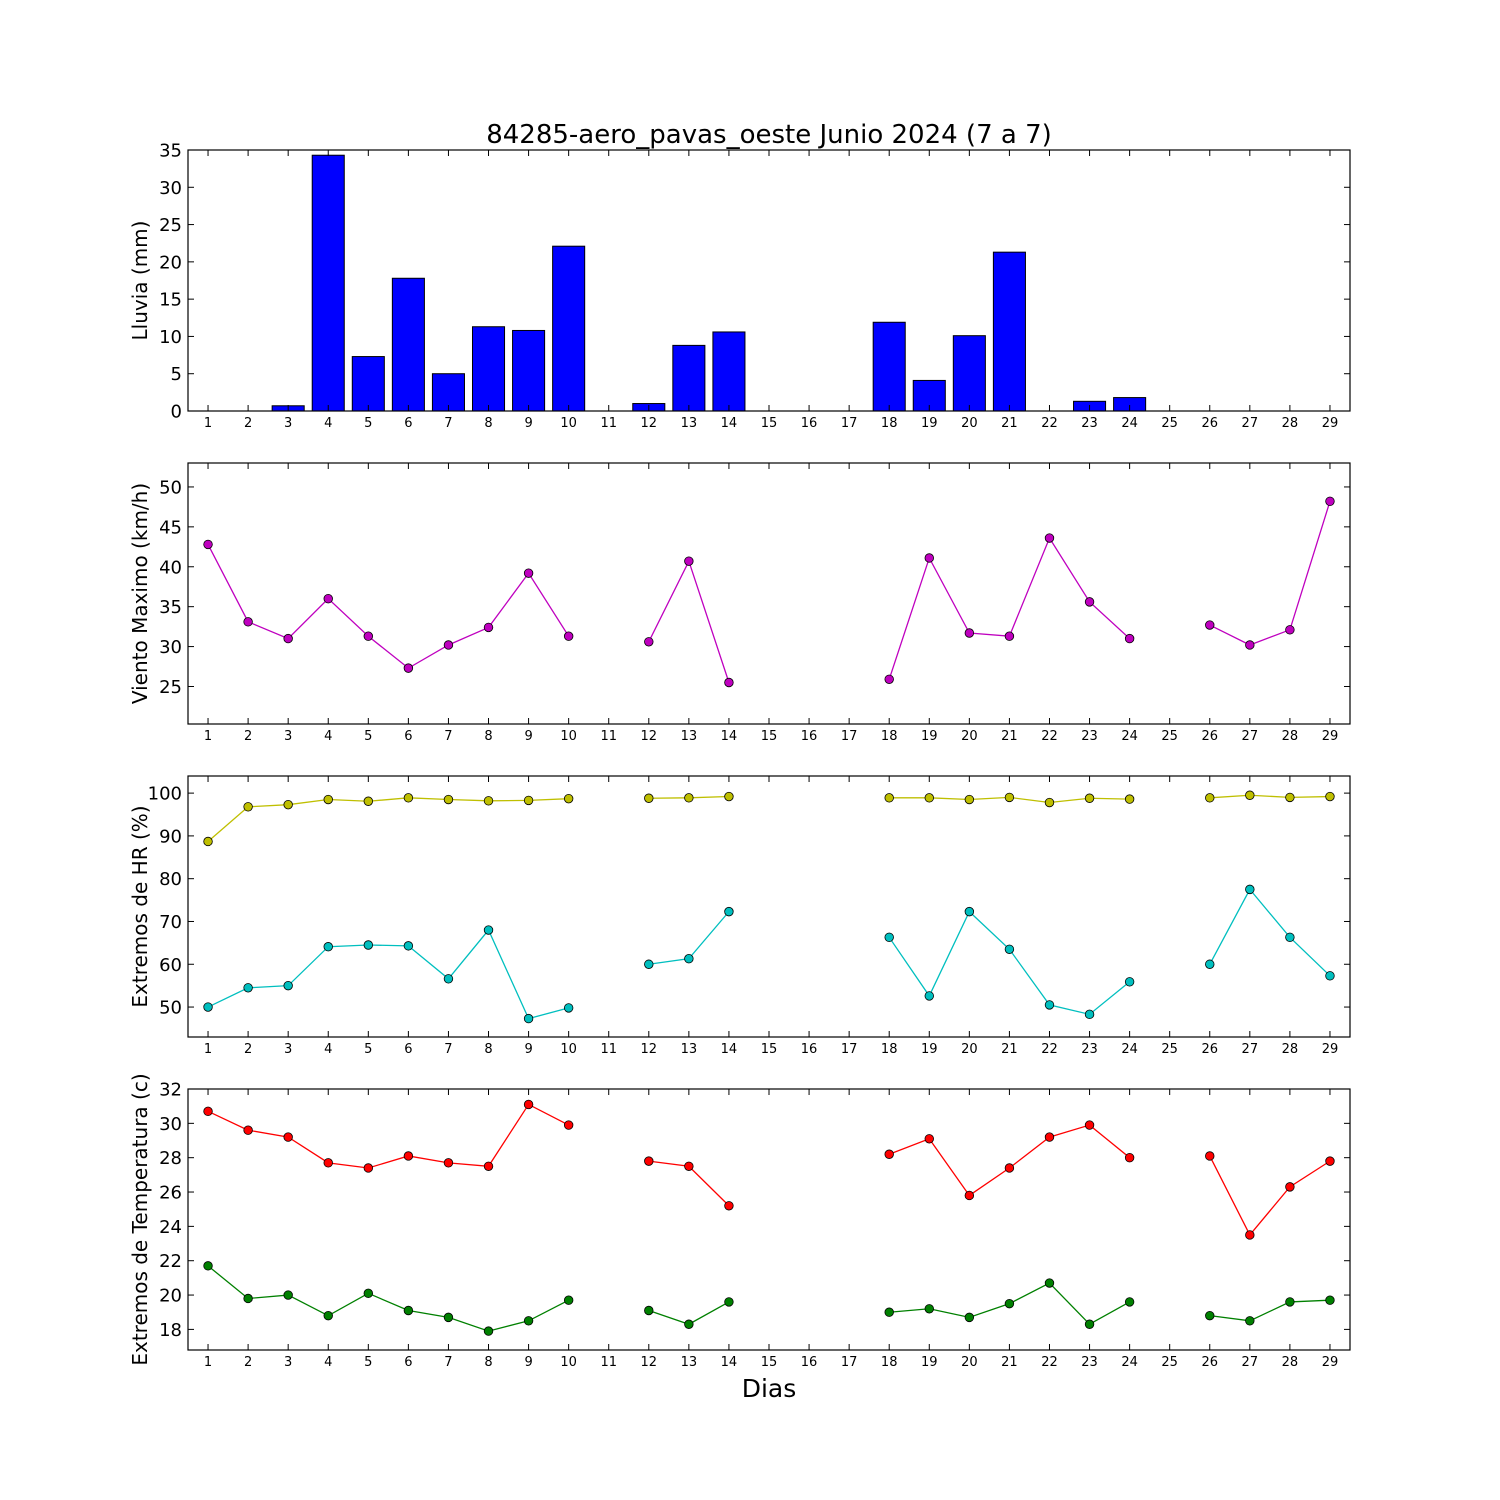  What do you see at coordinates (1330, 736) in the screenshot?
I see `x-tick-label: 29` at bounding box center [1330, 736].